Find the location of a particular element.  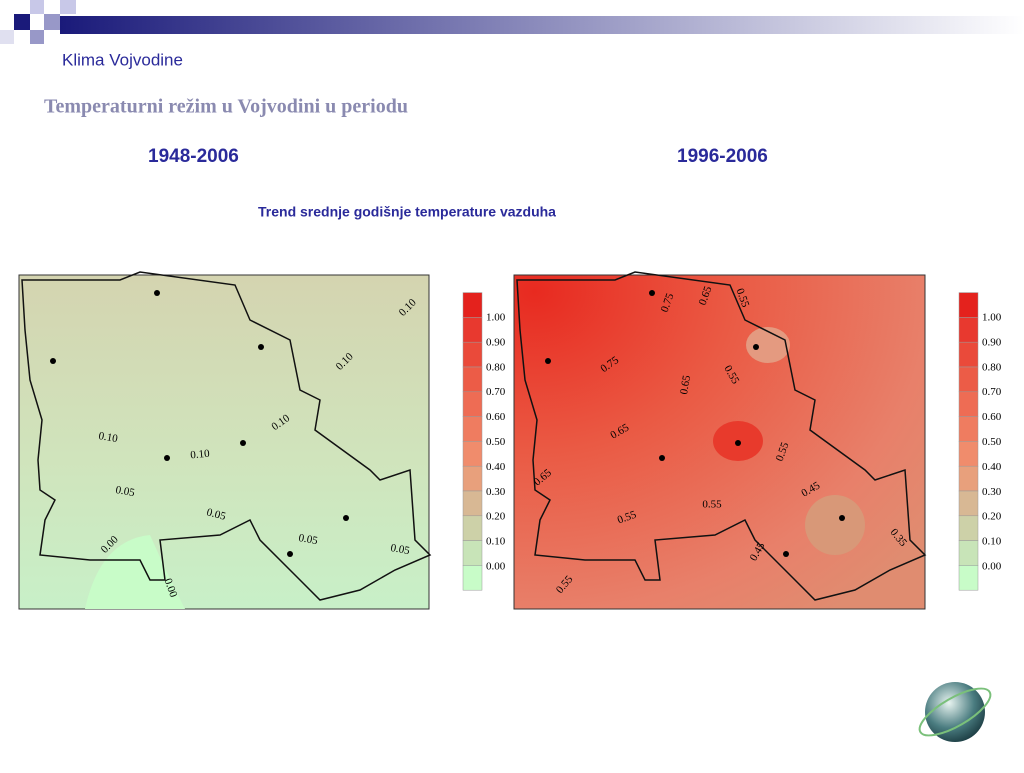

subtitle: Klima Vojvodine is located at coordinates (122, 59).